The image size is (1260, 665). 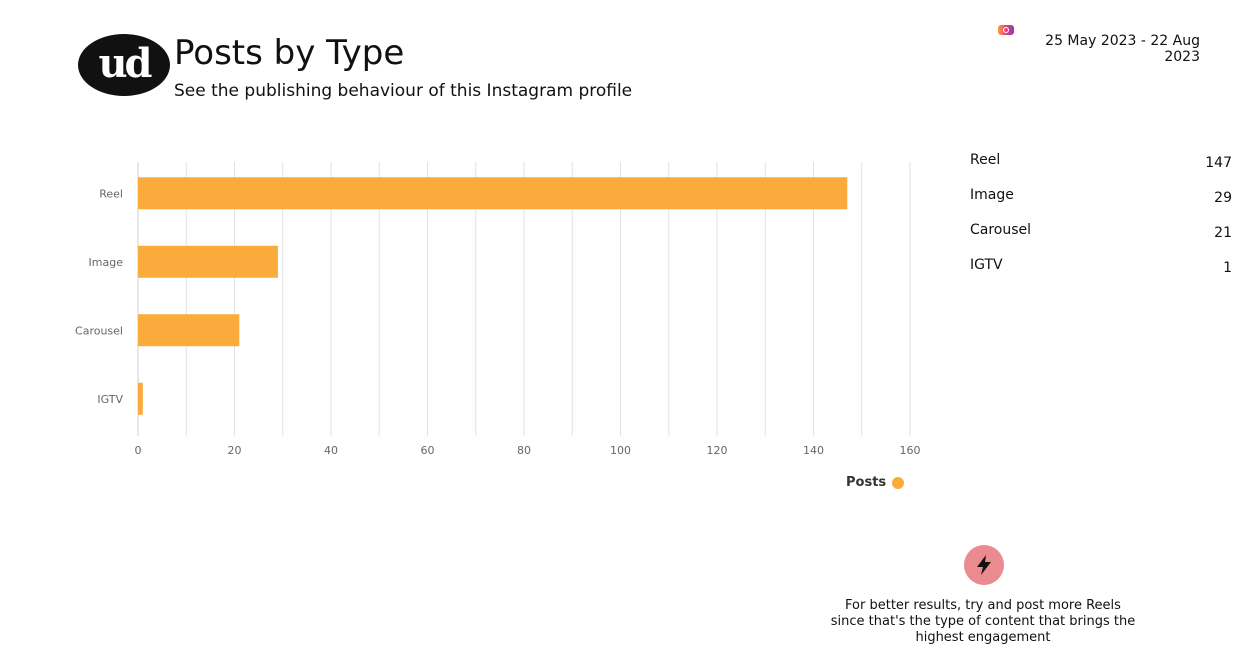 What do you see at coordinates (813, 450) in the screenshot?
I see `x-tick-label: 140` at bounding box center [813, 450].